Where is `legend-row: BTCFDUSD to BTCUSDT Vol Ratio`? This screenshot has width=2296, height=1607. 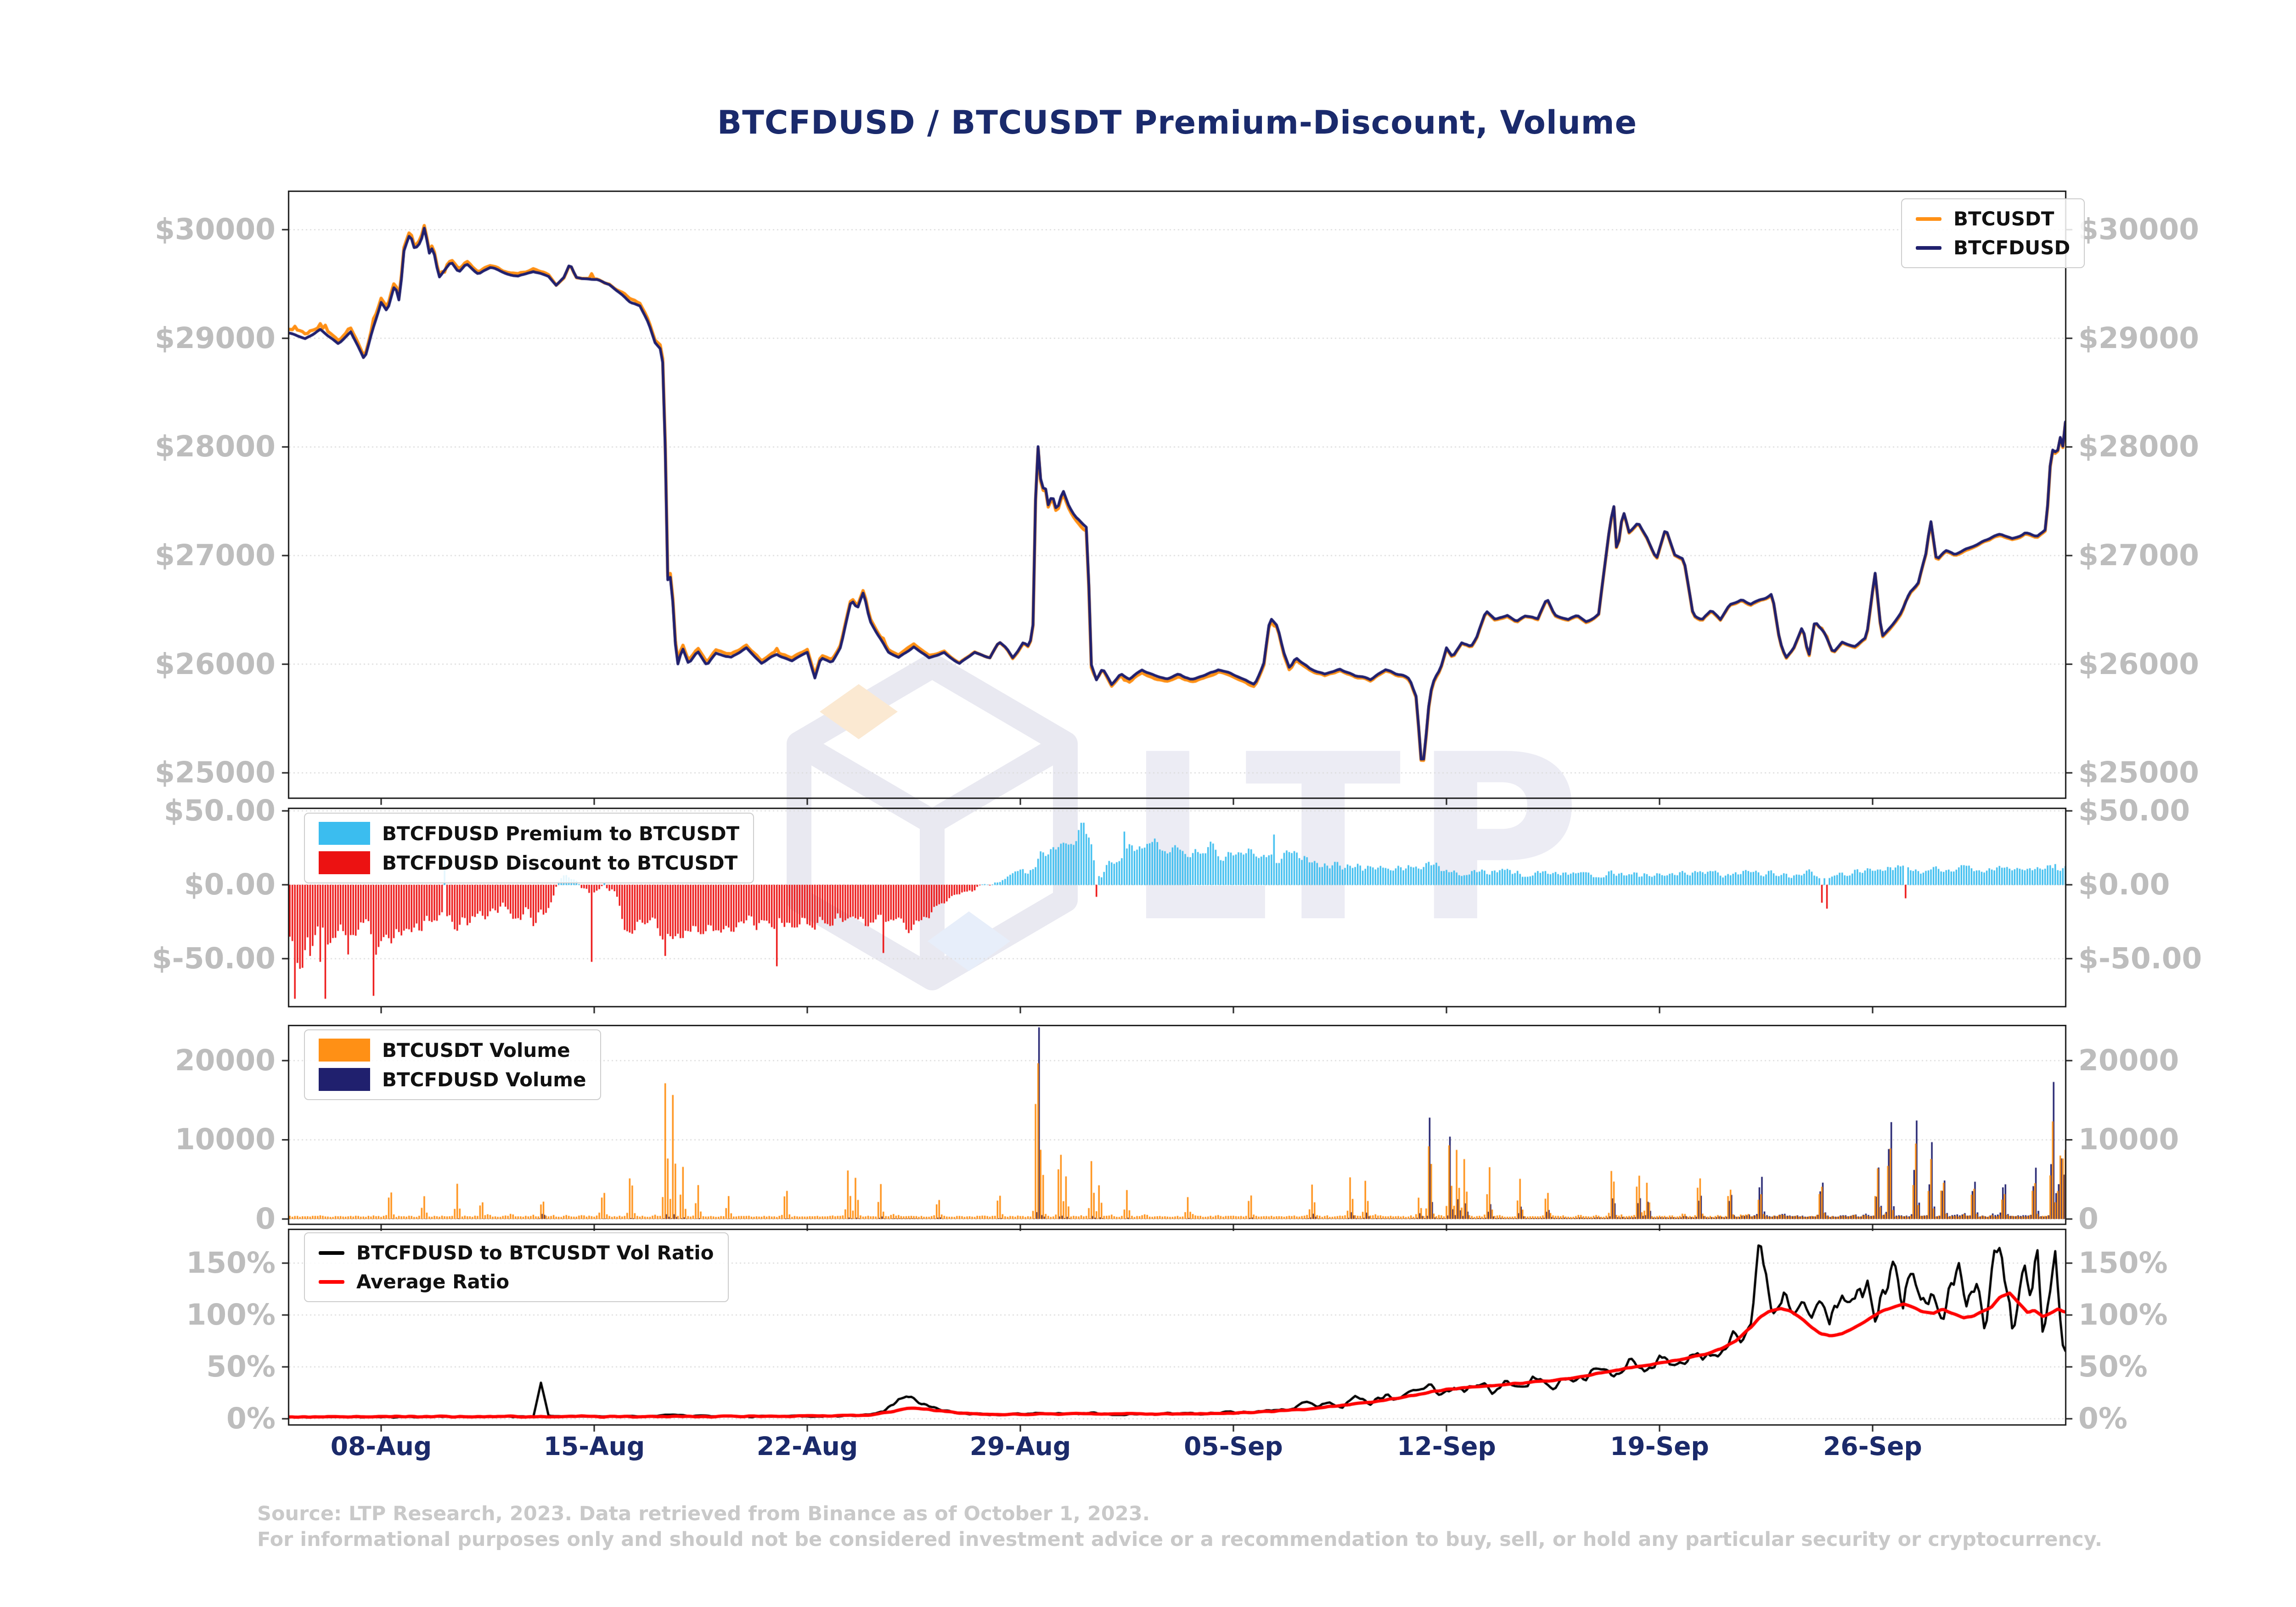 legend-row: BTCFDUSD to BTCUSDT Vol Ratio is located at coordinates (516, 1253).